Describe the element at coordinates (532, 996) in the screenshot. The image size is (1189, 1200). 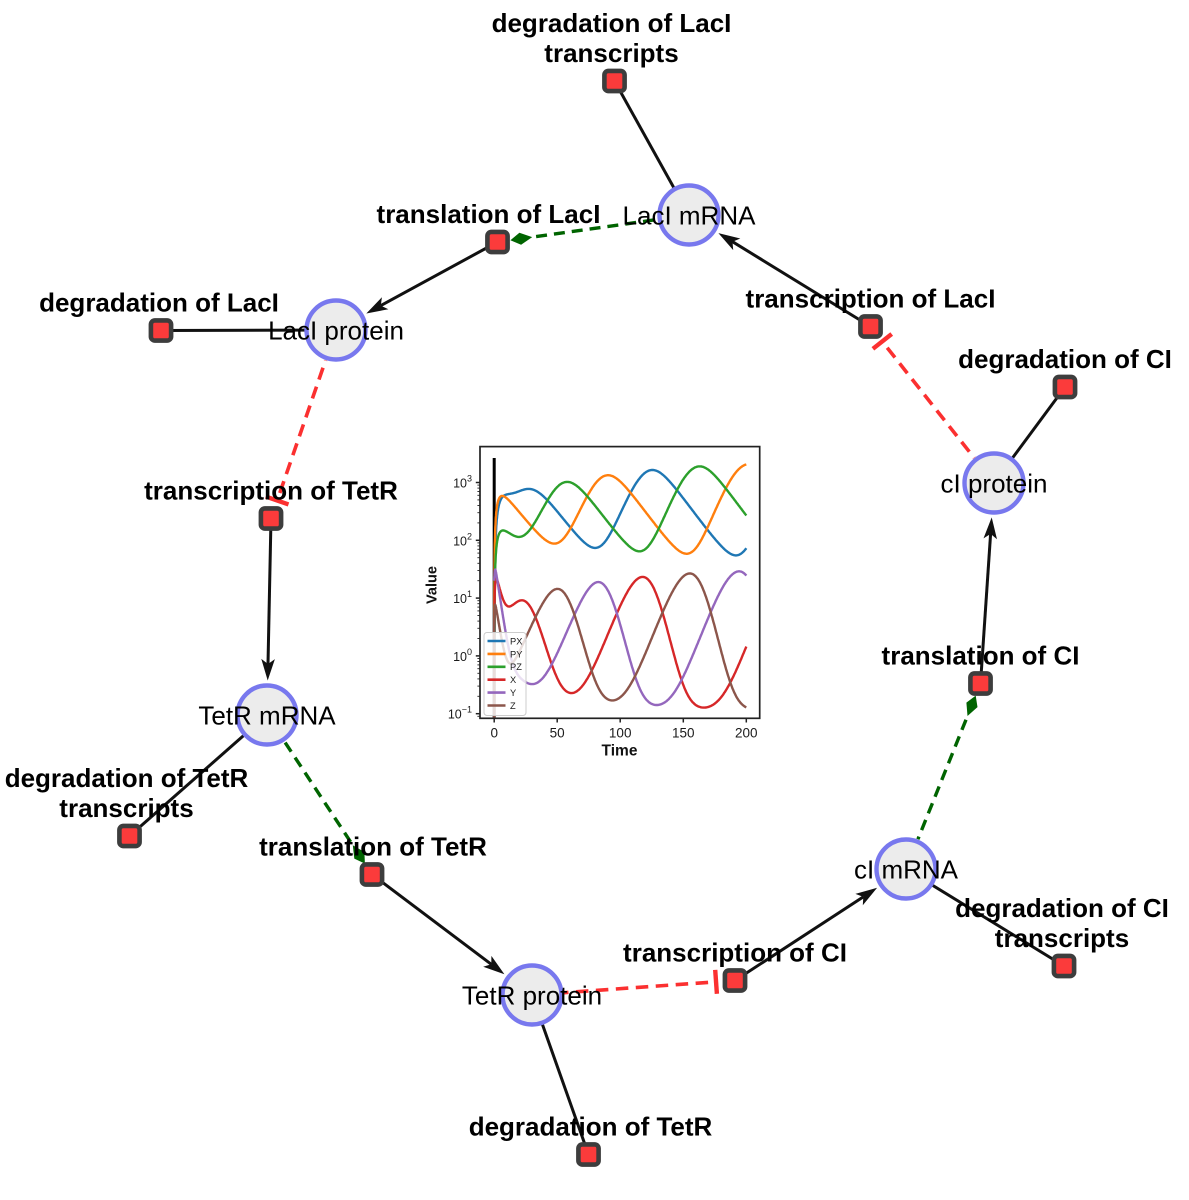
I see `svg-text: TetR protein` at that location.